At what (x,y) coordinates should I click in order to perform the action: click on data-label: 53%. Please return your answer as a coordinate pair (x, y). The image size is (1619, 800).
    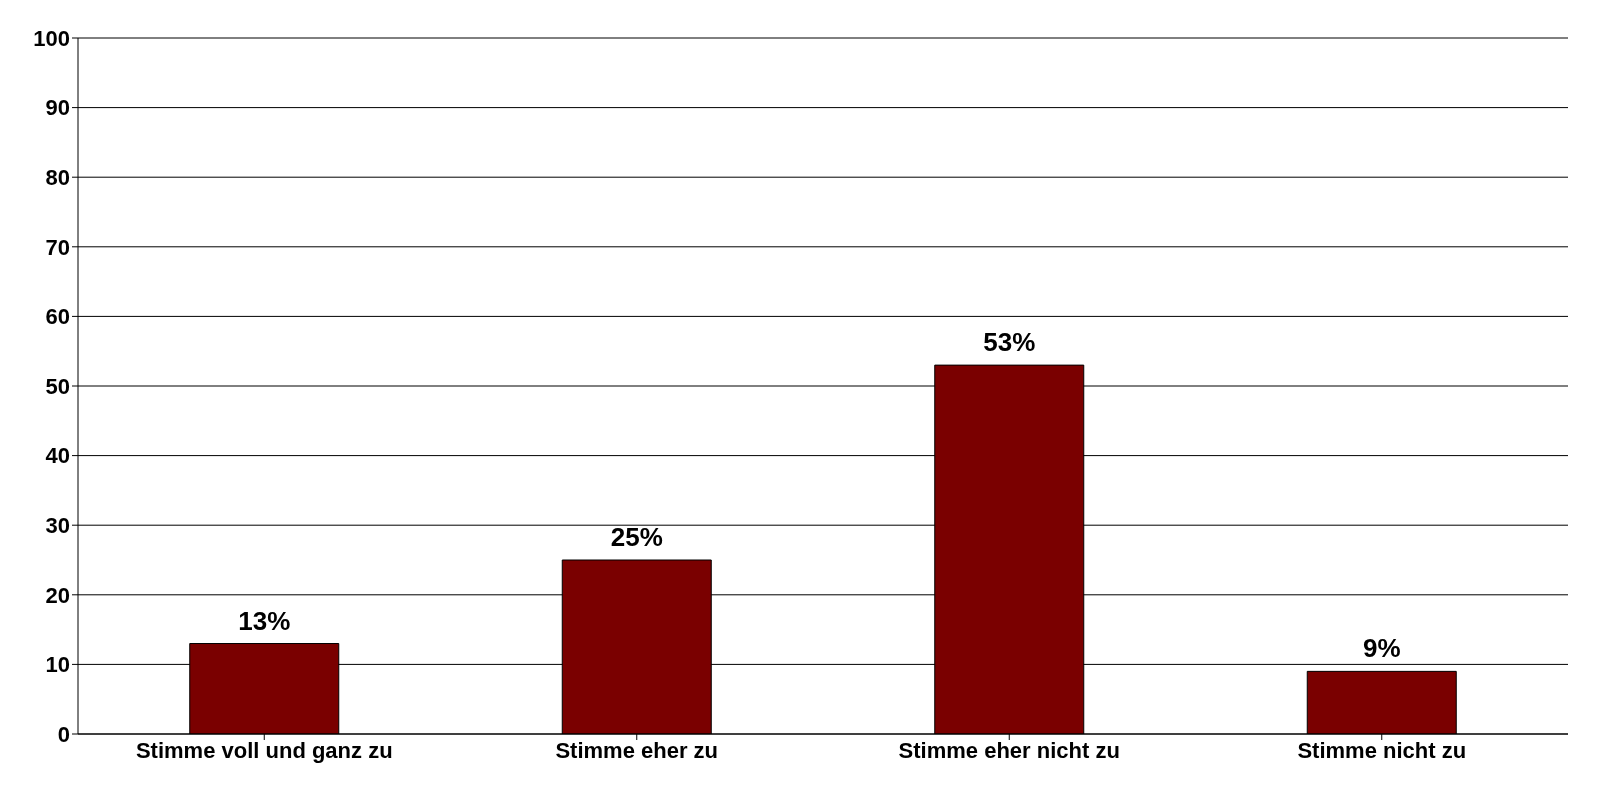
    Looking at the image, I should click on (1009, 342).